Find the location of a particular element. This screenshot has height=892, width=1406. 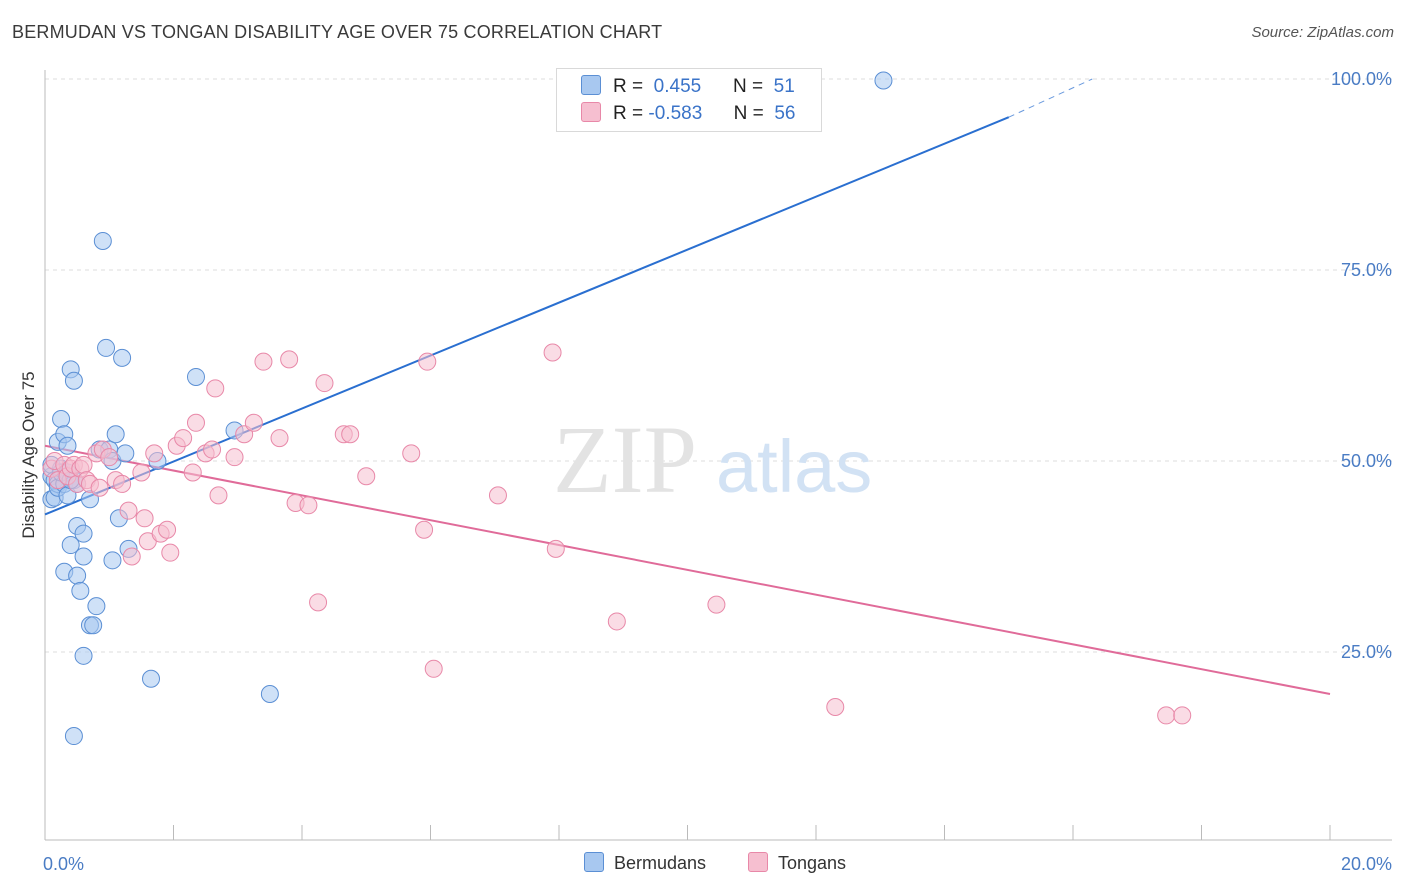

bottom-legend-bermudans: Bermudans is located at coordinates (645, 863).